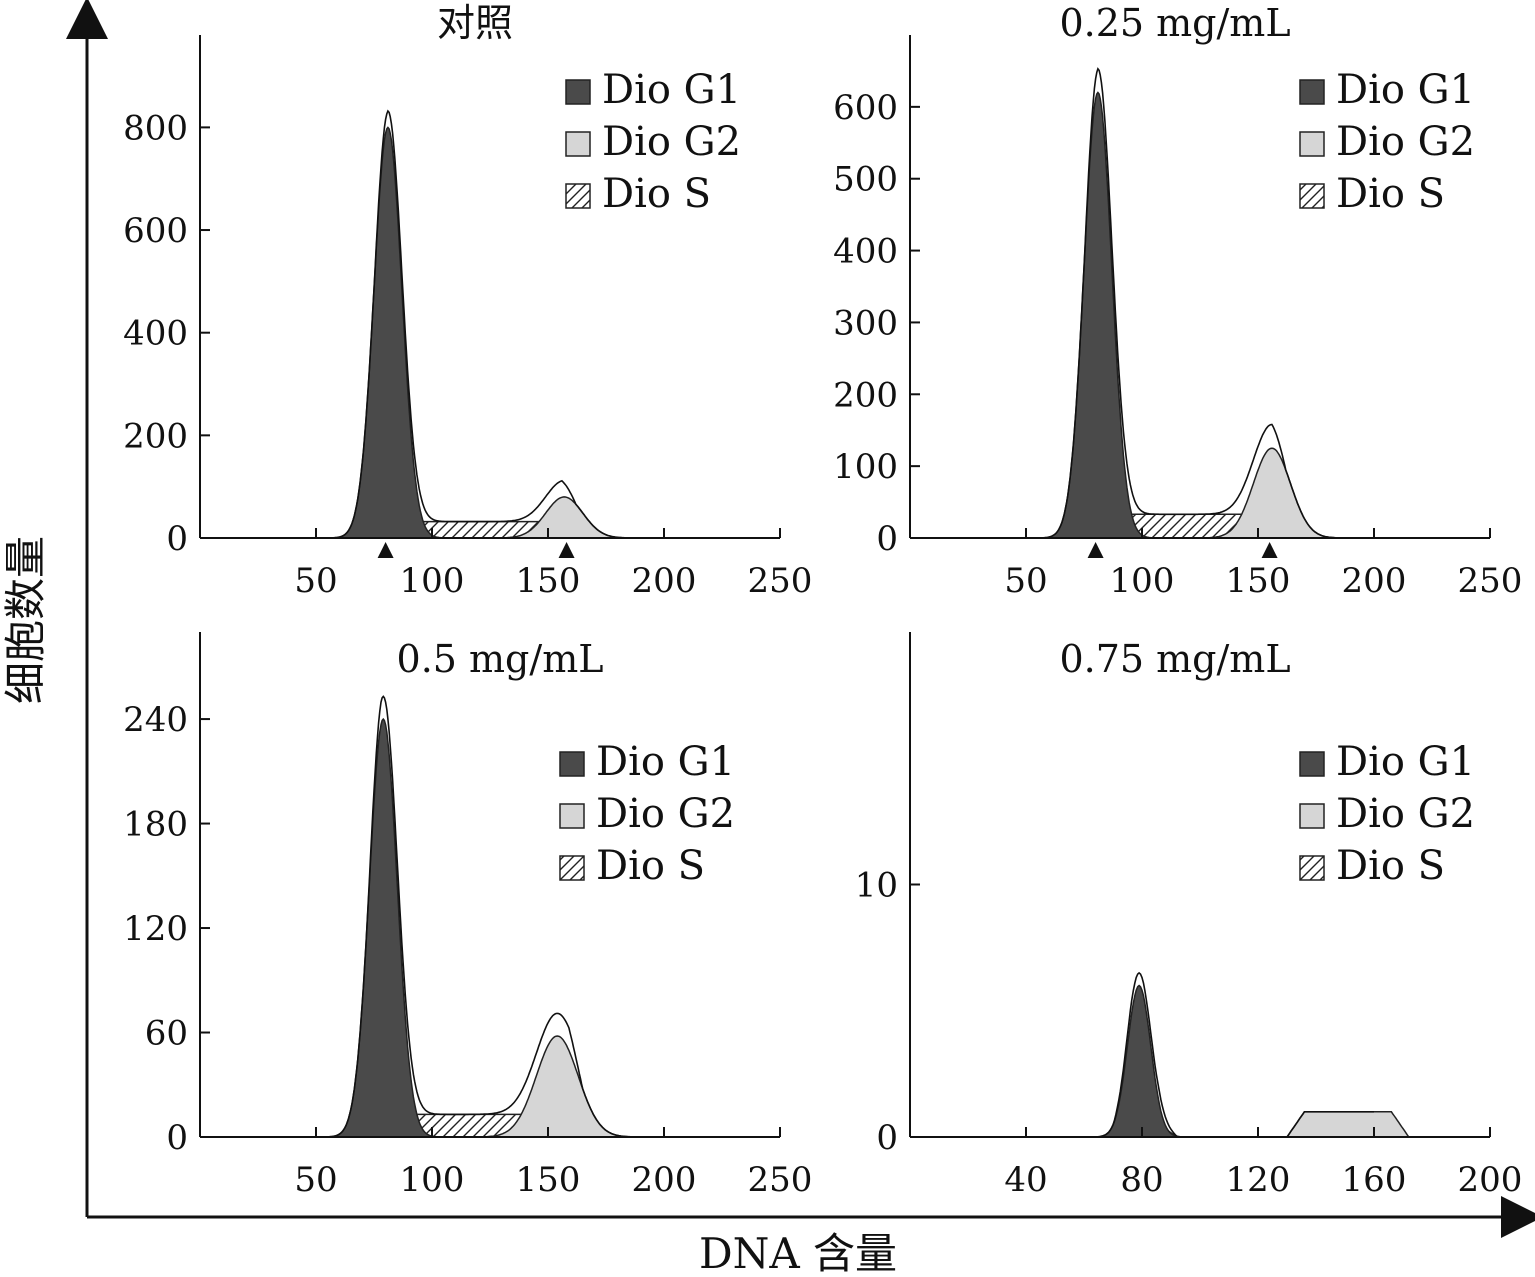  Describe the element at coordinates (798, 1253) in the screenshot. I see `figure-x-label: DNA 含量` at that location.